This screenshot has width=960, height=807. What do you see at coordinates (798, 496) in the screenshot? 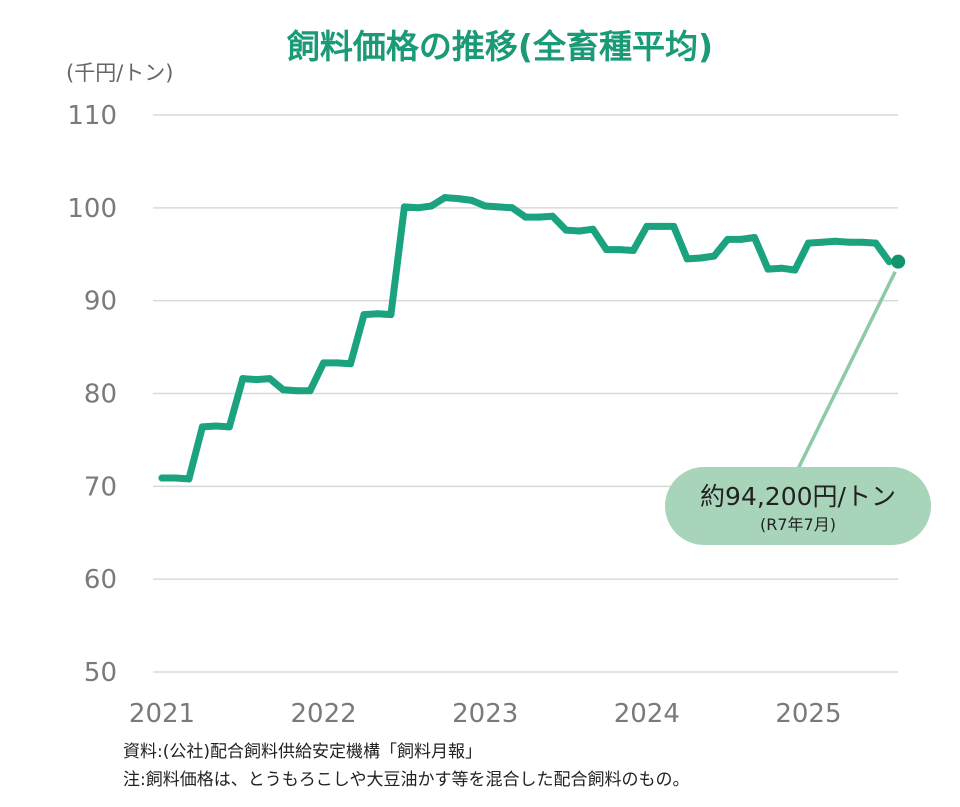
I see `callout-main-label: 約94,200円/トン` at bounding box center [798, 496].